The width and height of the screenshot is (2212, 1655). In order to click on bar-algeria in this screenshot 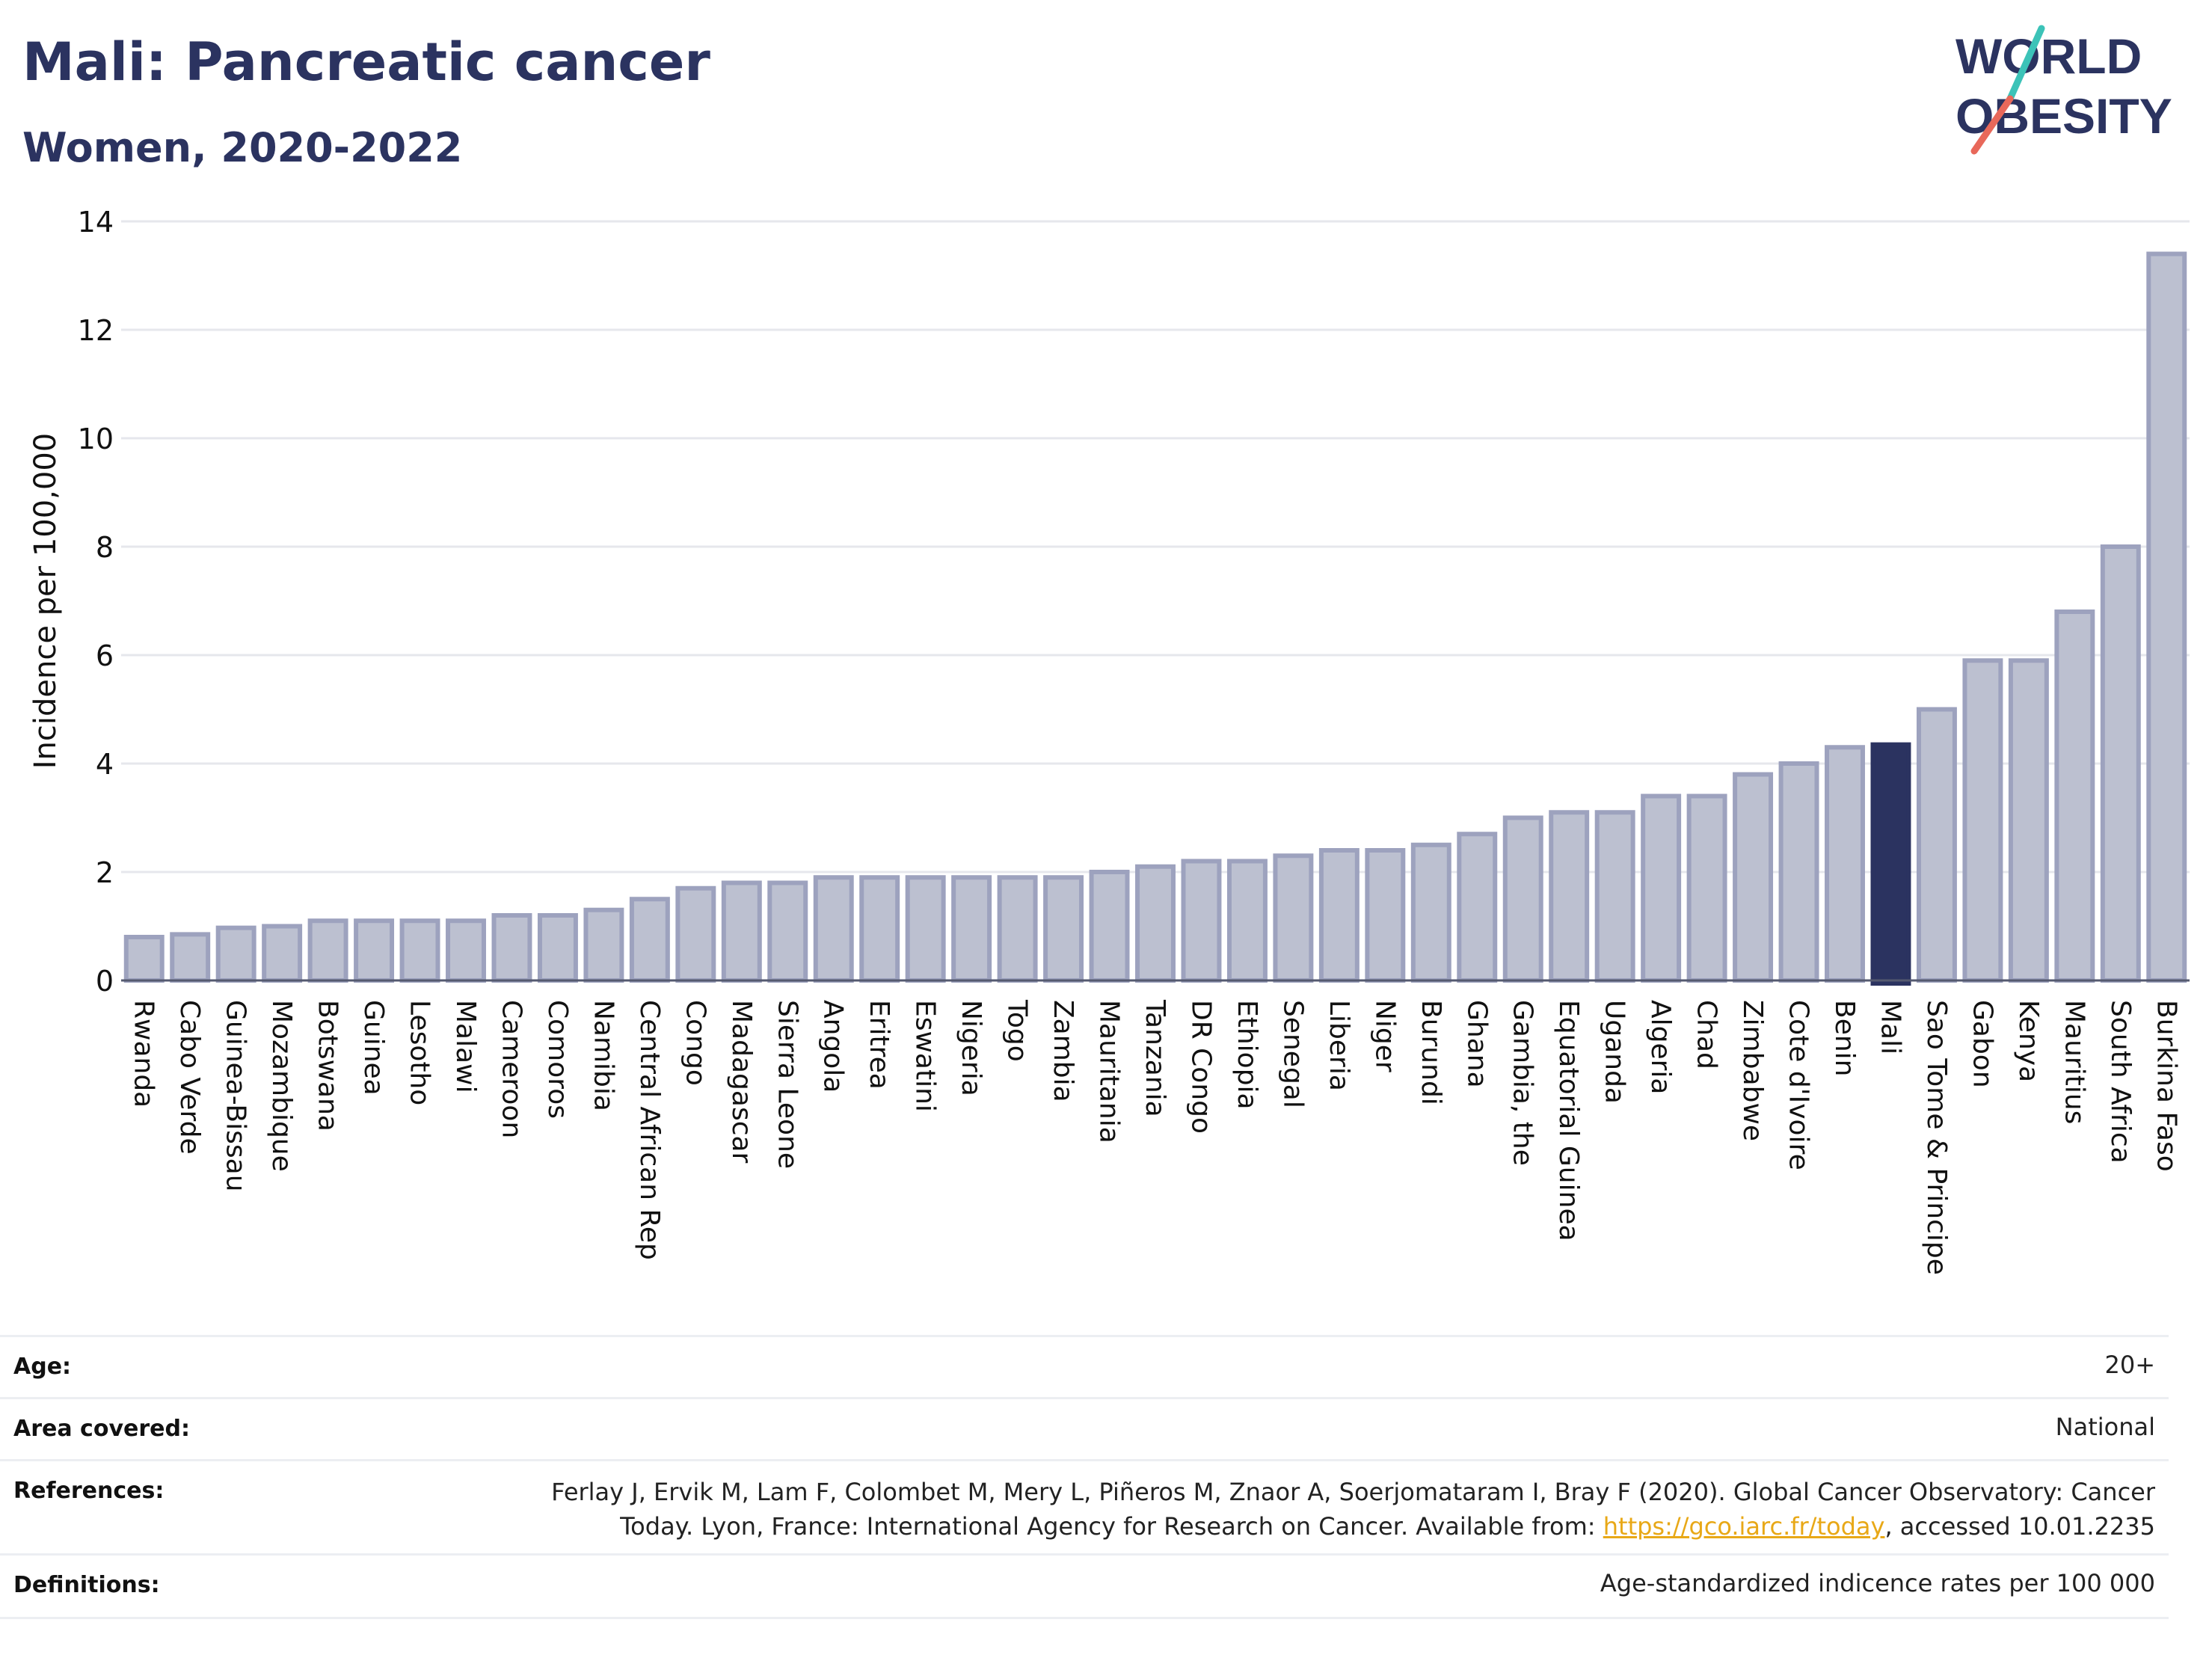, I will do `click(1662, 888)`.